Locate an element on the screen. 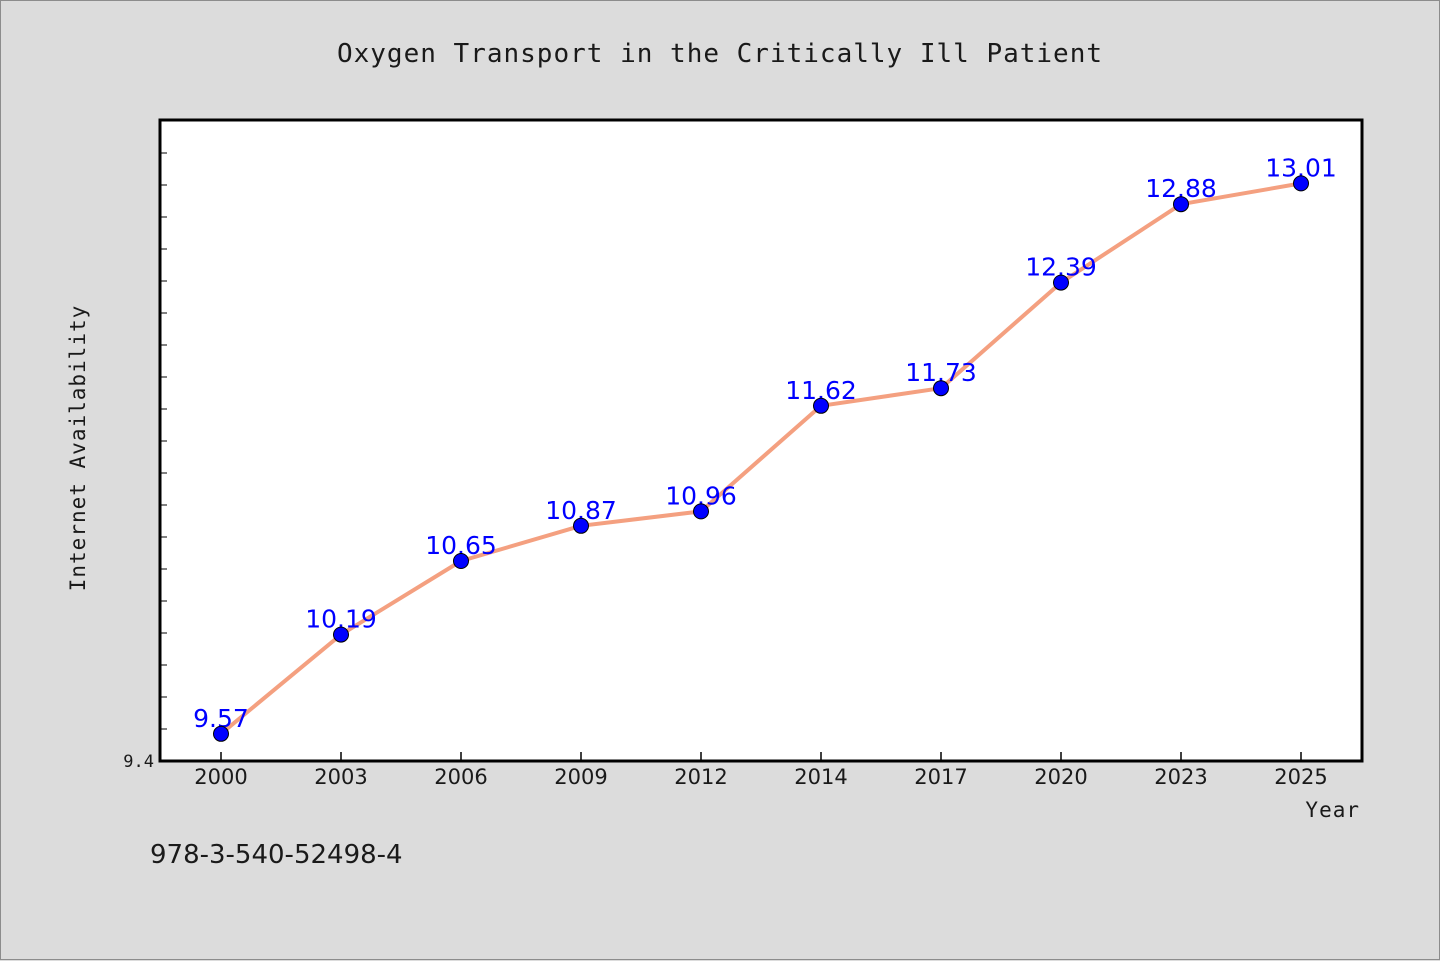 The image size is (1440, 961). caption-text: 978-3-540-52498-4 is located at coordinates (276, 855).